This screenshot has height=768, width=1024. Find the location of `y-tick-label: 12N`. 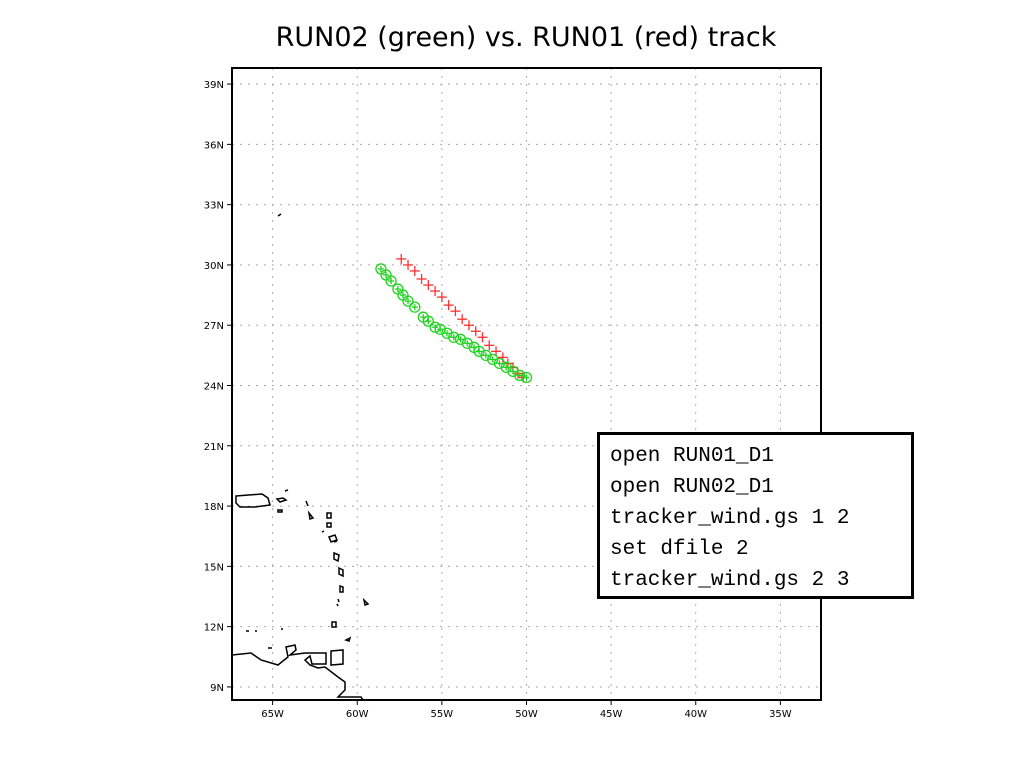

y-tick-label: 12N is located at coordinates (214, 628).